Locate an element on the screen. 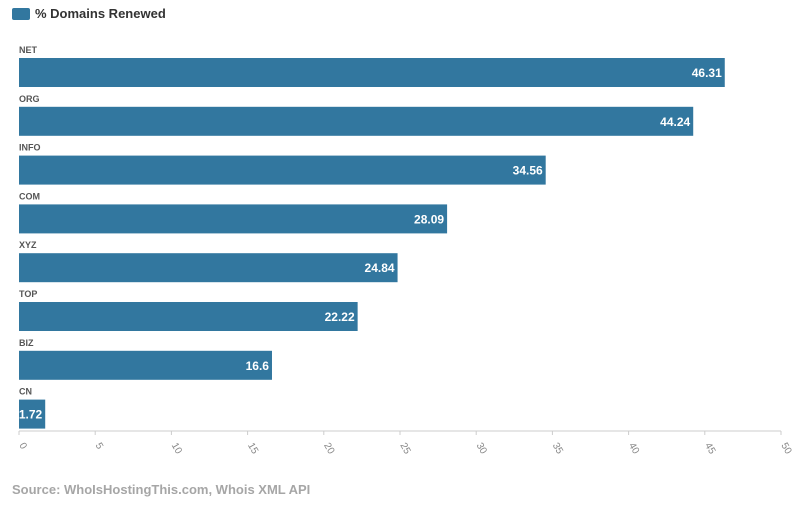  x-tick-label: 10 is located at coordinates (176, 449).